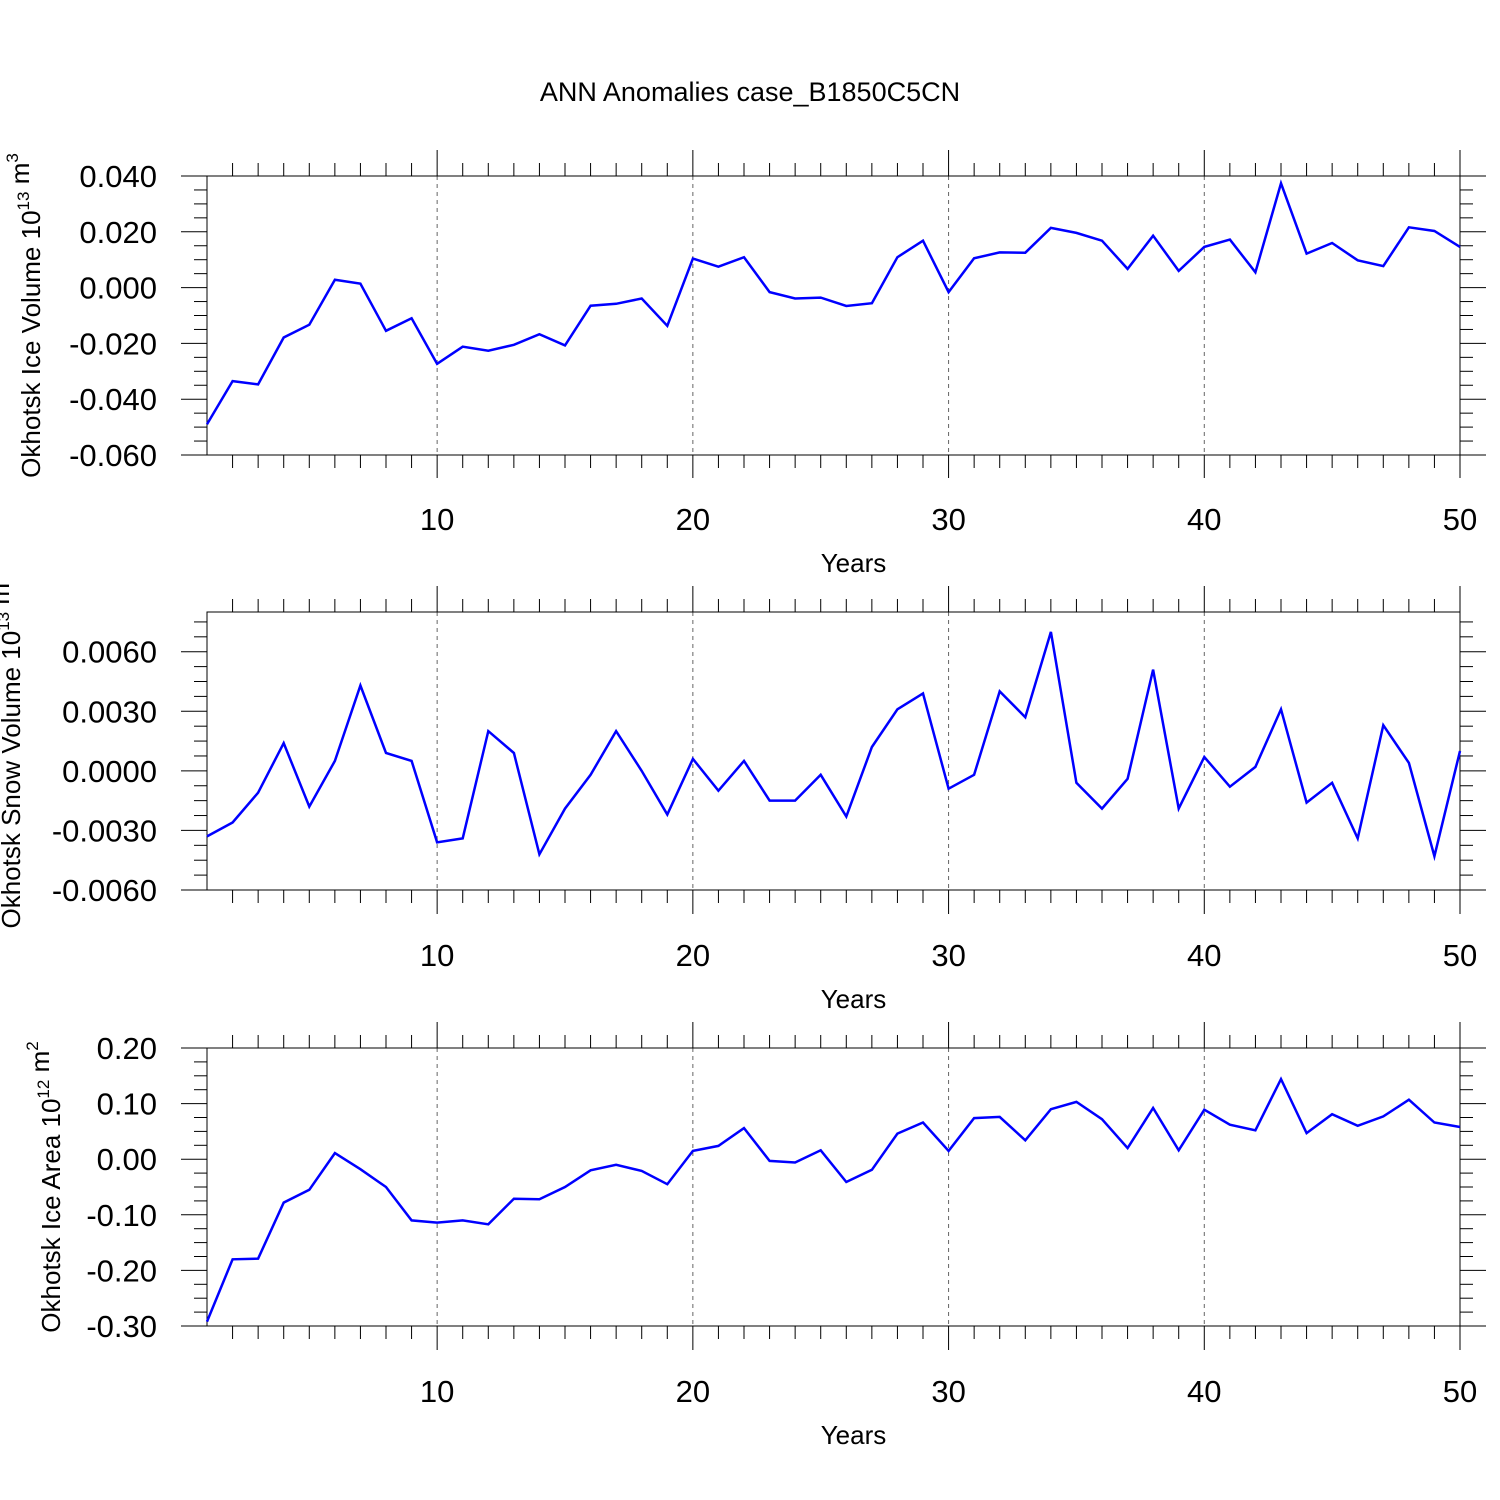  Describe the element at coordinates (113, 455) in the screenshot. I see `y-tick-label: -0.060` at that location.